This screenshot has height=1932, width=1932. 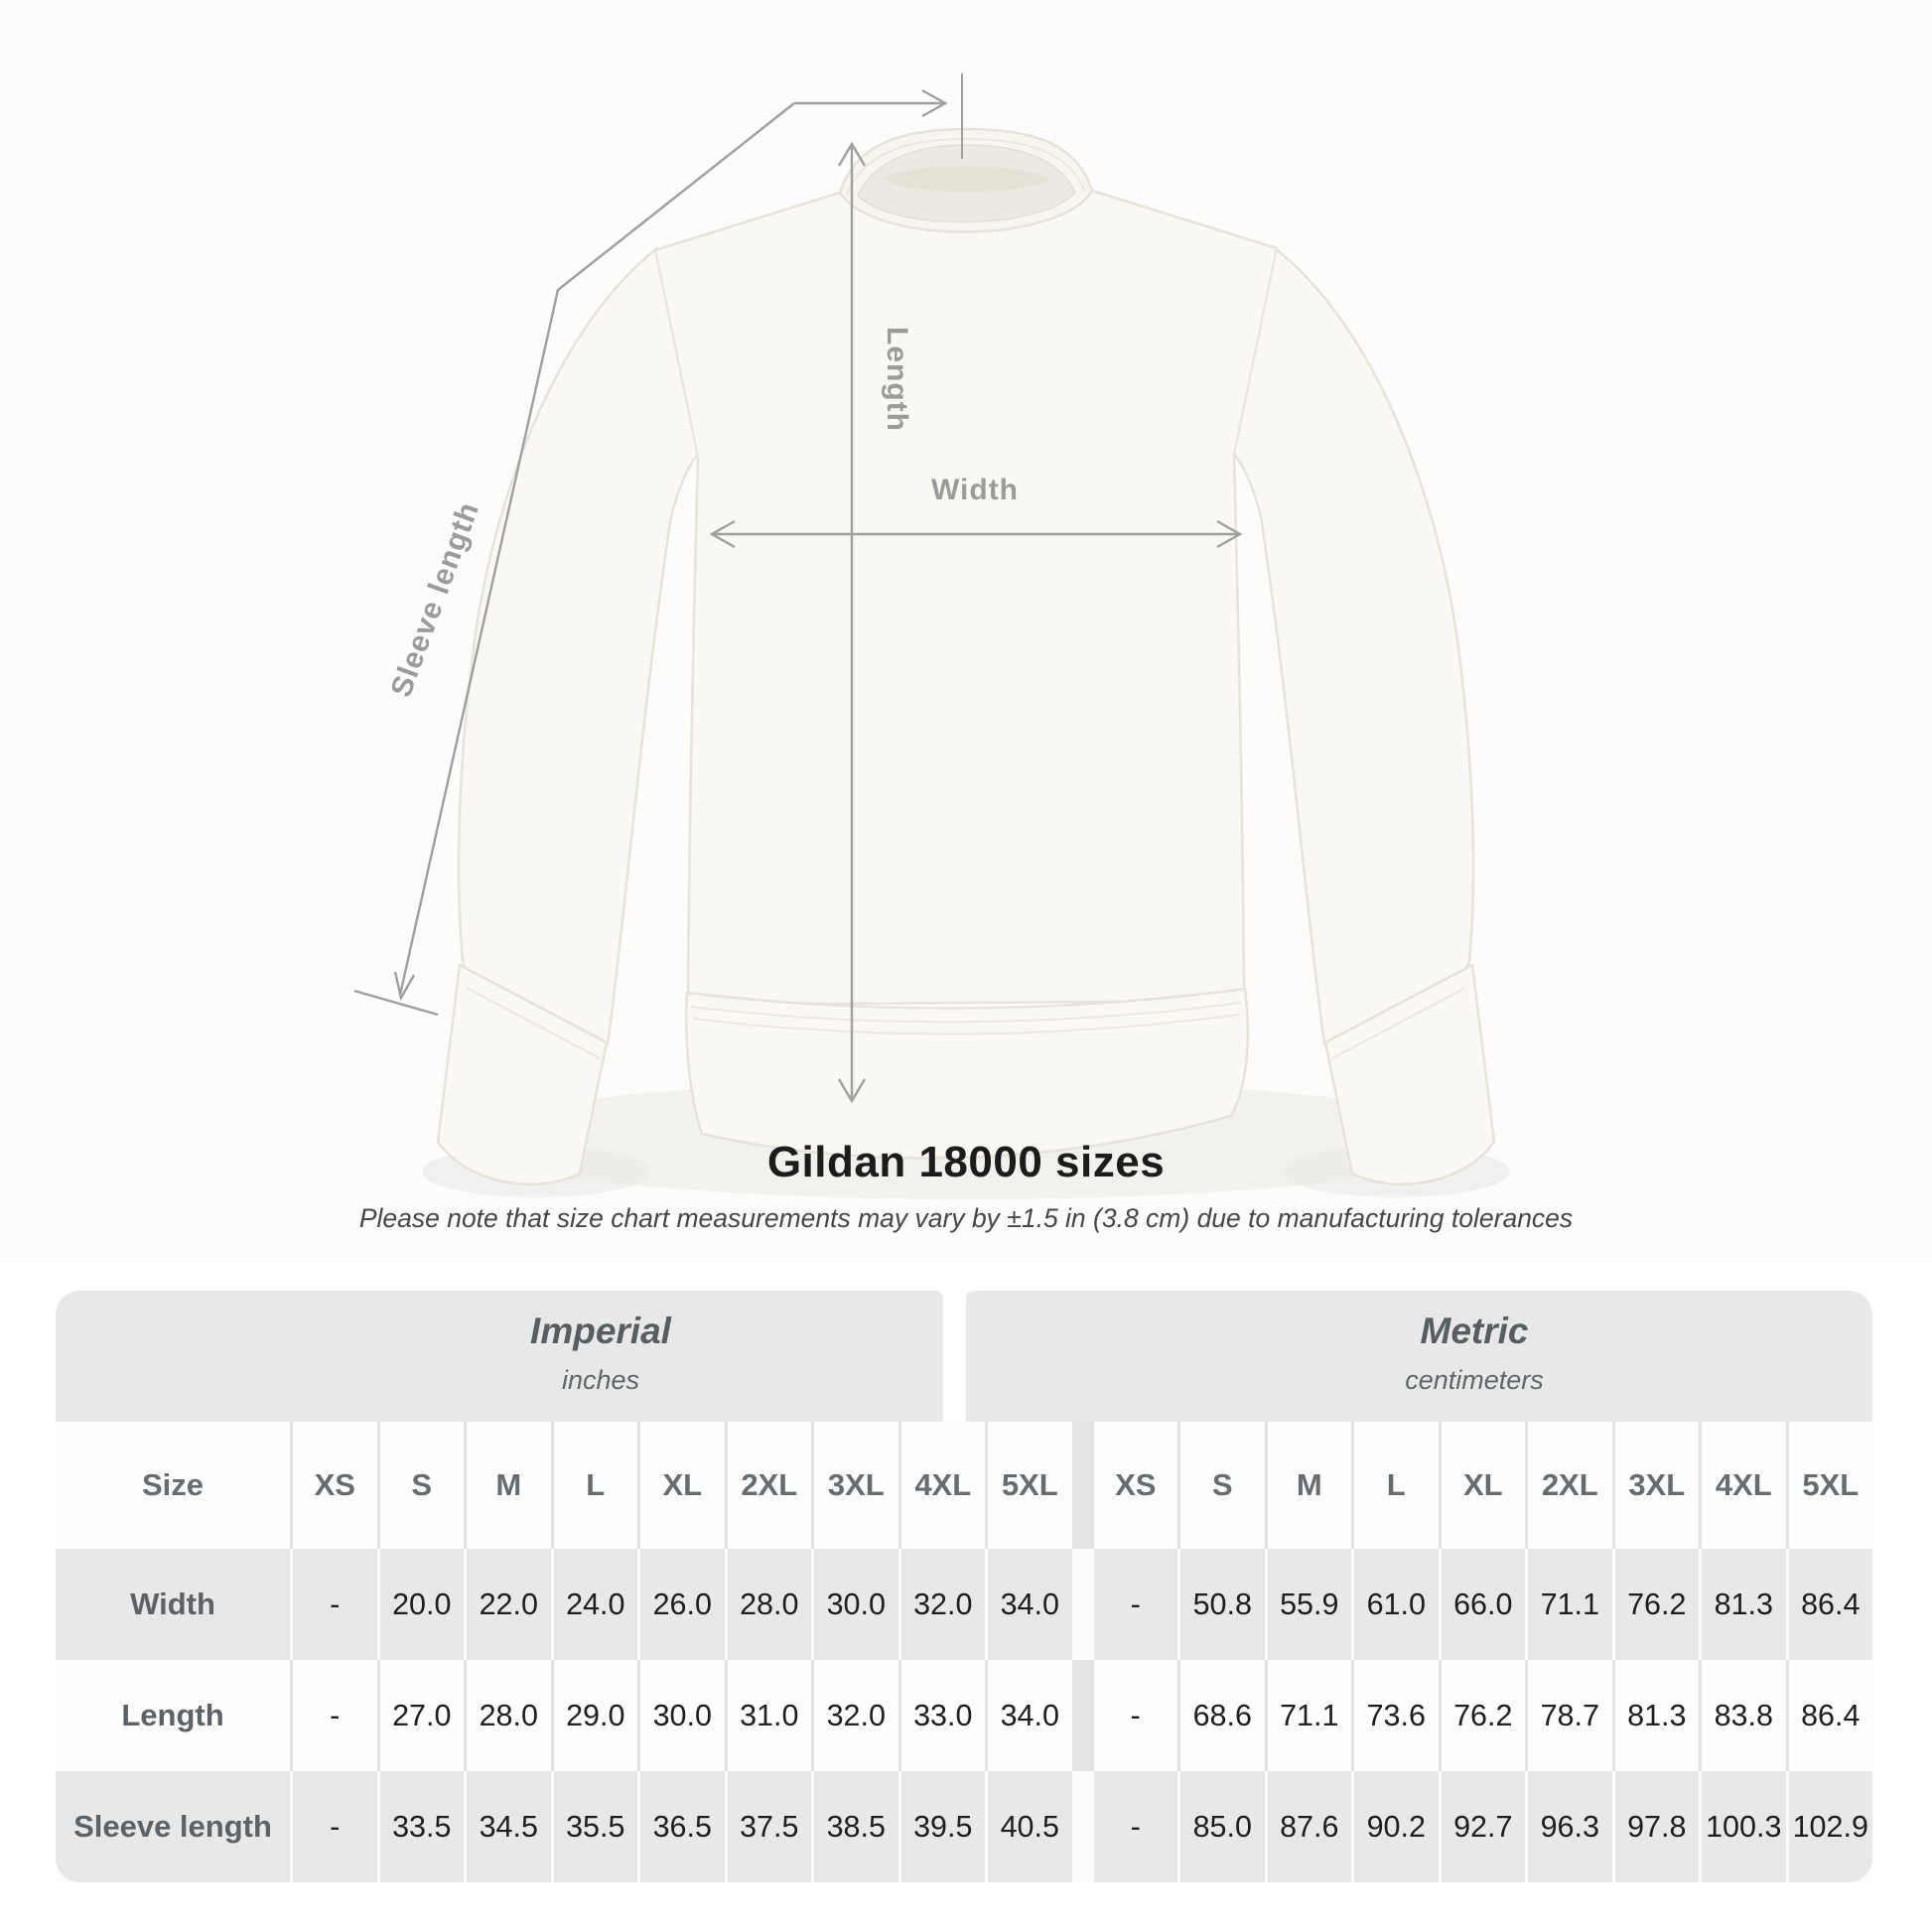 I want to click on size-value: 37.5, so click(x=769, y=1827).